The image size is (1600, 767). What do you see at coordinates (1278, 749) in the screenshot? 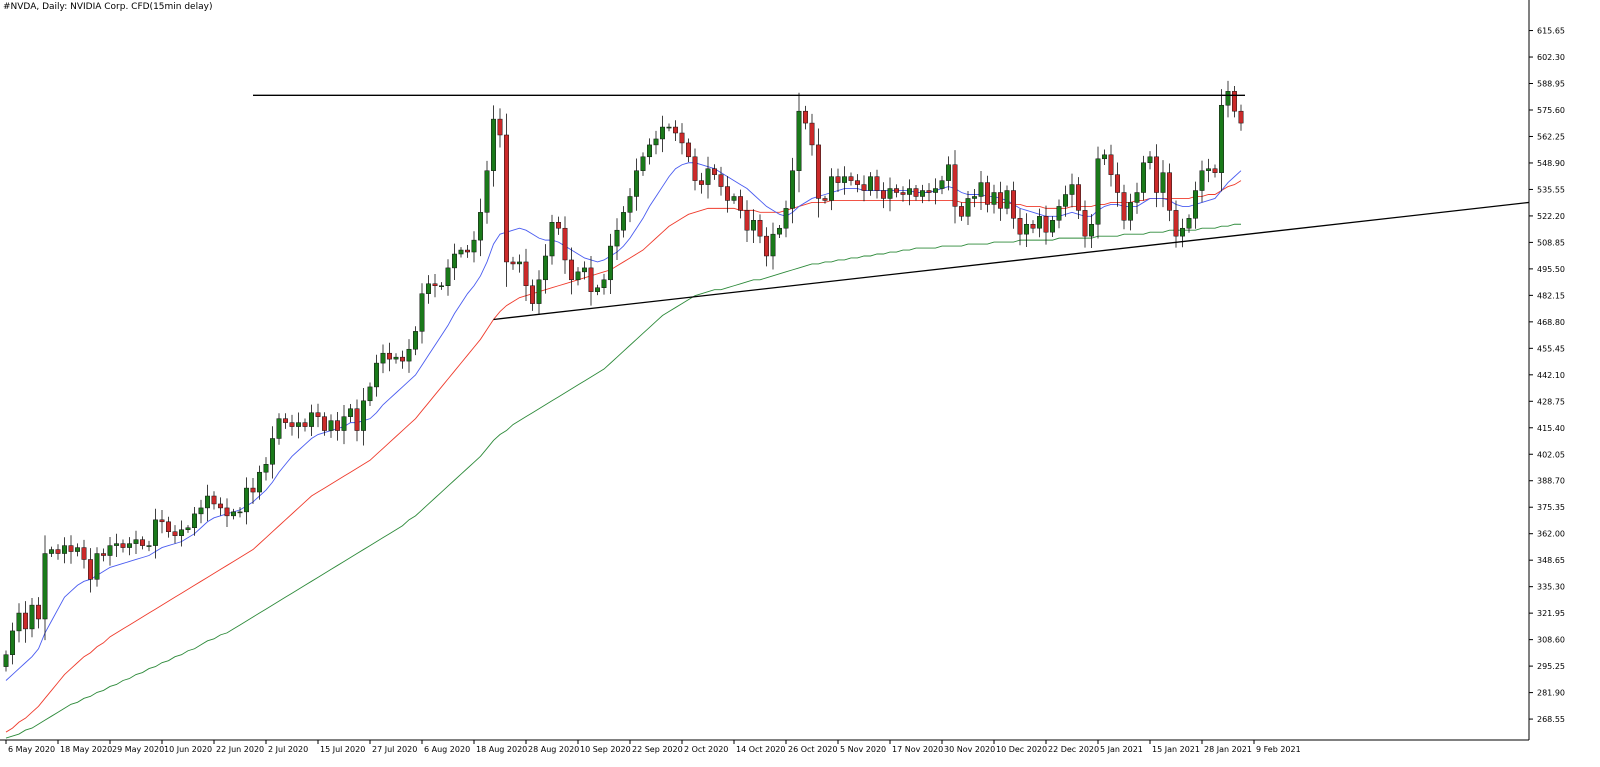
I see `x-tick-label: 9 Feb 2021` at bounding box center [1278, 749].